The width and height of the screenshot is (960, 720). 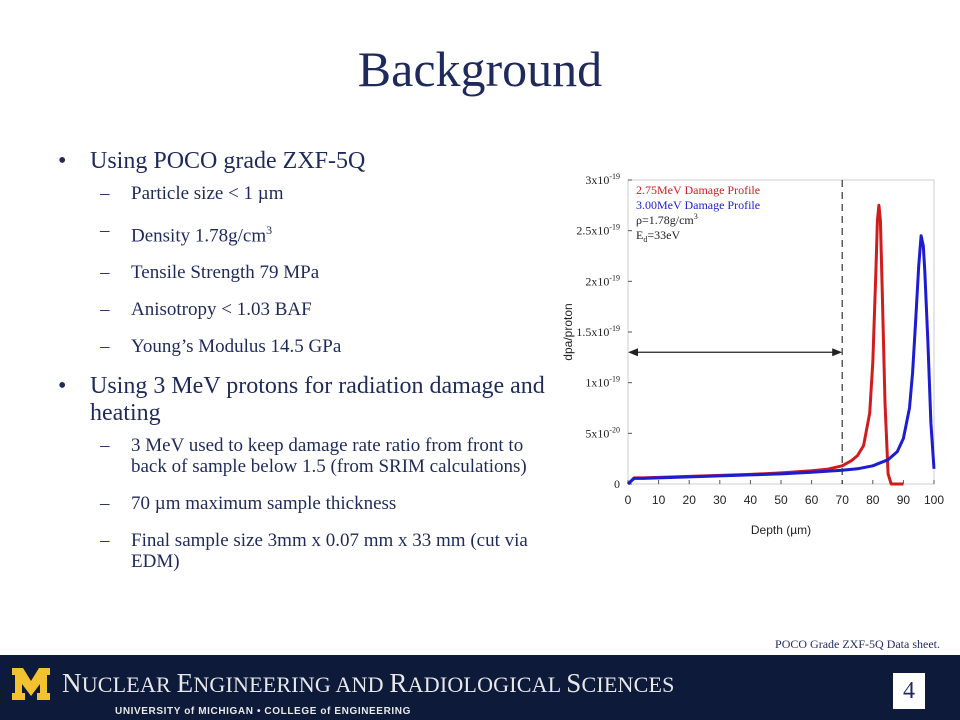 I want to click on dept-word: CIENCES, so click(x=628, y=684).